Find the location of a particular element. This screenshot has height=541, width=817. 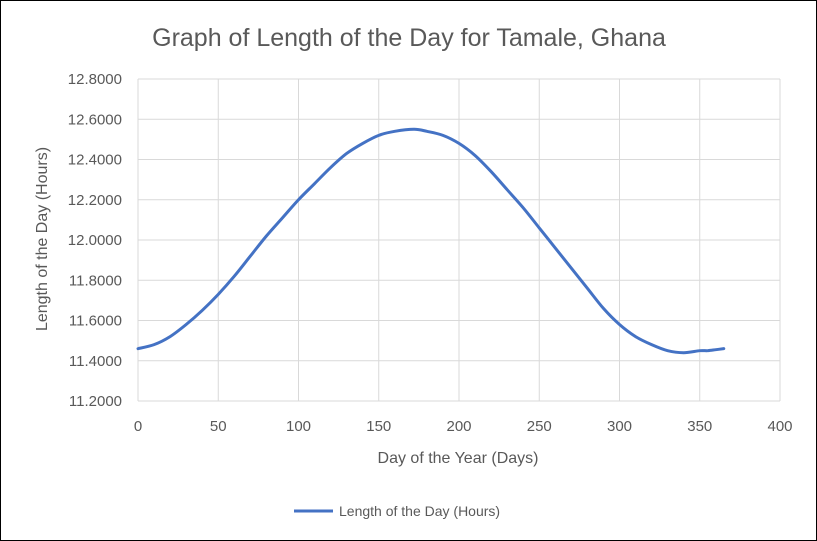

y-tick-label: 11.8000 is located at coordinates (95, 280).